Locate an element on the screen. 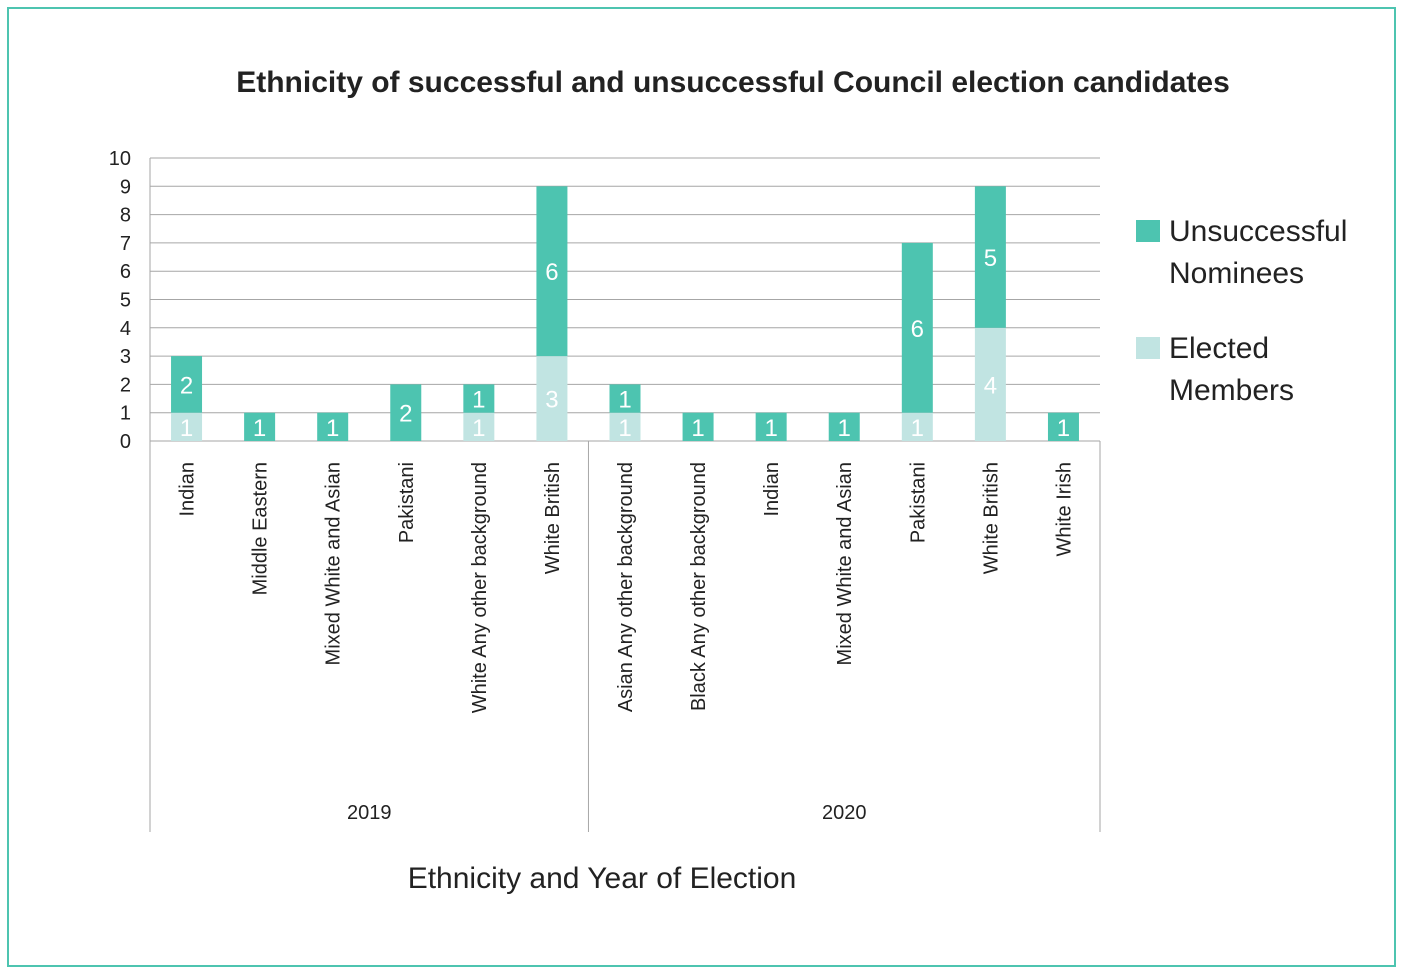 This screenshot has width=1407, height=967. data-label: 4 is located at coordinates (990, 385).